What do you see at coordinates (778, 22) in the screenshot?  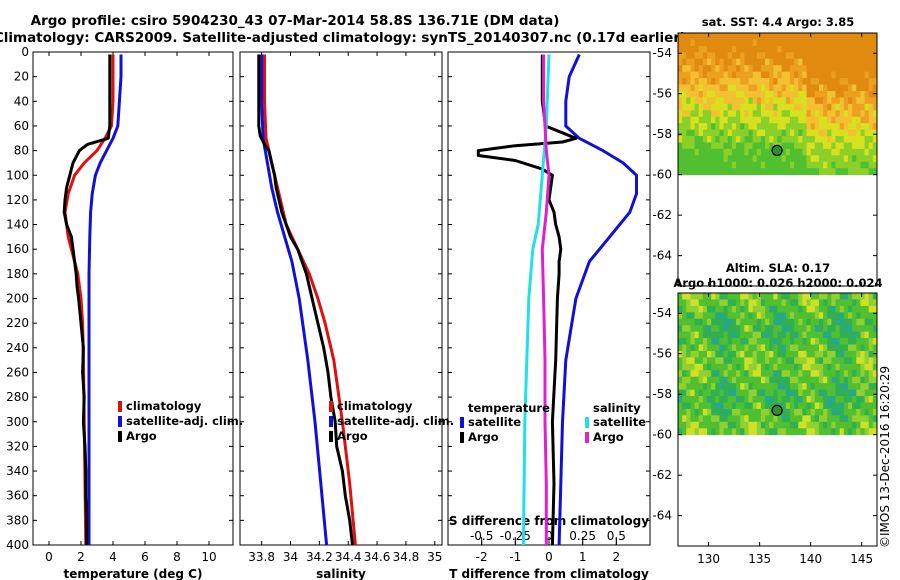 I see `map-title: sat. SST: 4.4 Argo: 3.85` at bounding box center [778, 22].